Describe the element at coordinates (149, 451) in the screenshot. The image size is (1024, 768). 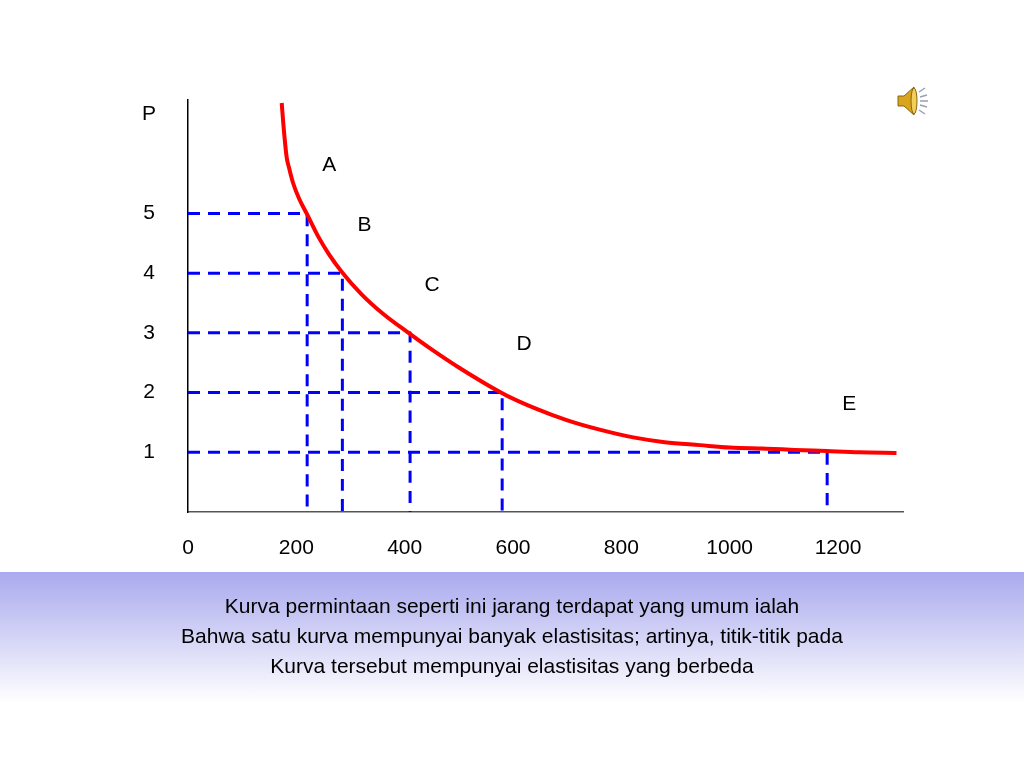
I see `y-tick-label: 1` at that location.